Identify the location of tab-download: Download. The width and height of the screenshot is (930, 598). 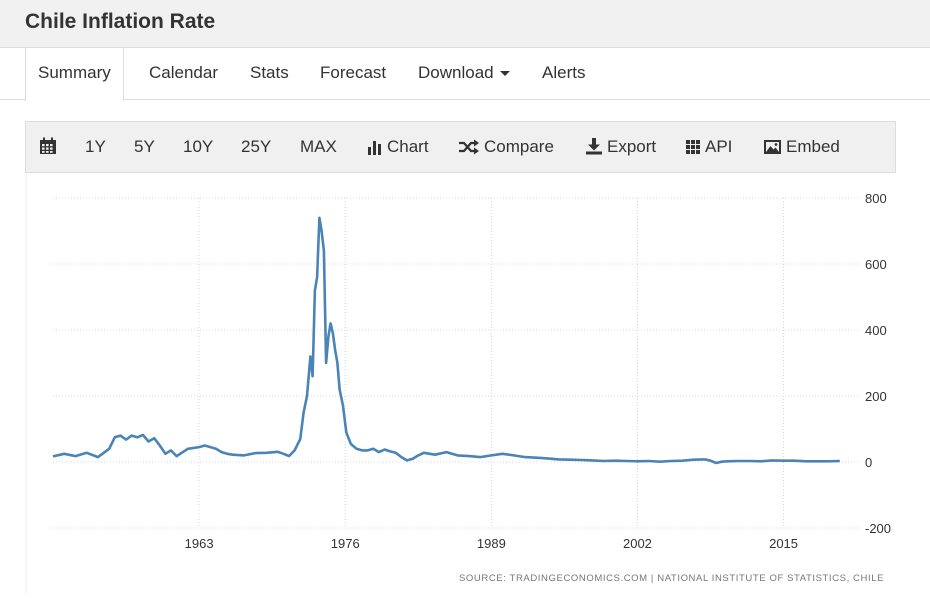
(464, 74).